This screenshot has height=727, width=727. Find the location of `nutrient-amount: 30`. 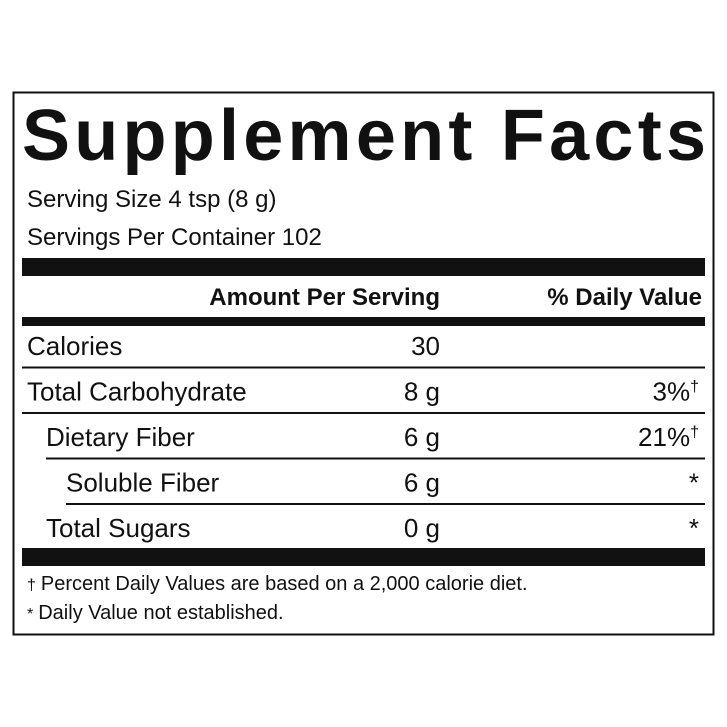

nutrient-amount: 30 is located at coordinates (425, 346).